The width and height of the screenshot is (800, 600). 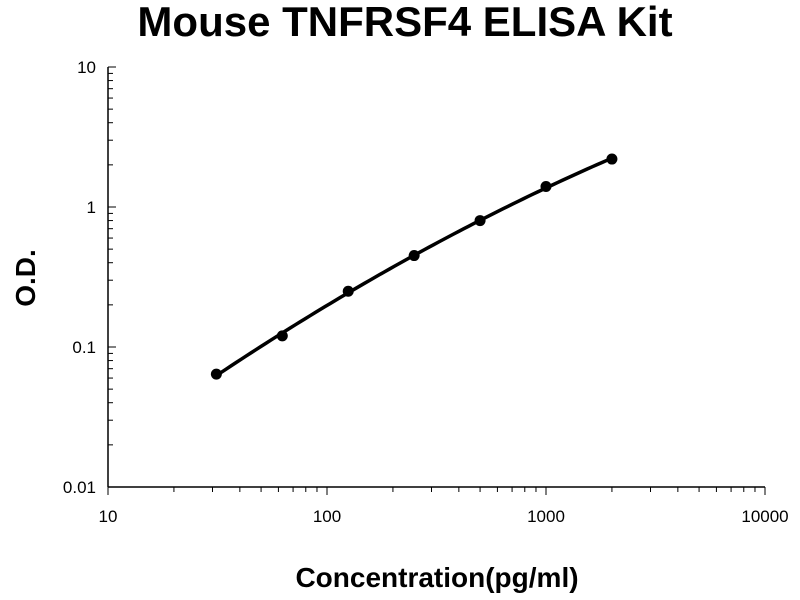 I want to click on y-axis-tick-labels: 0.01 0.1 1 10, so click(x=79, y=277).